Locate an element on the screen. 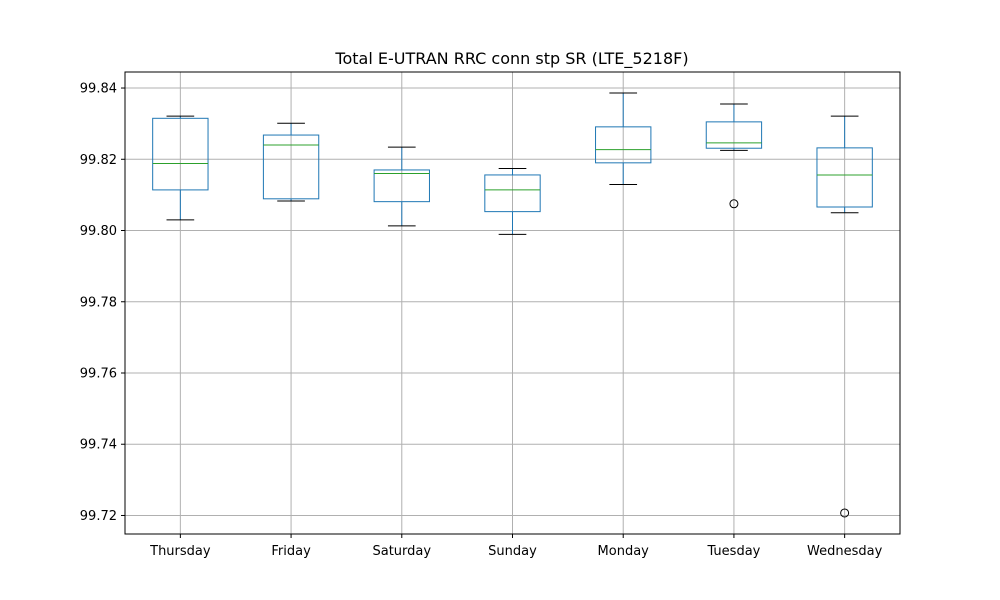 This screenshot has height=600, width=1000. box-sunday is located at coordinates (512, 201).